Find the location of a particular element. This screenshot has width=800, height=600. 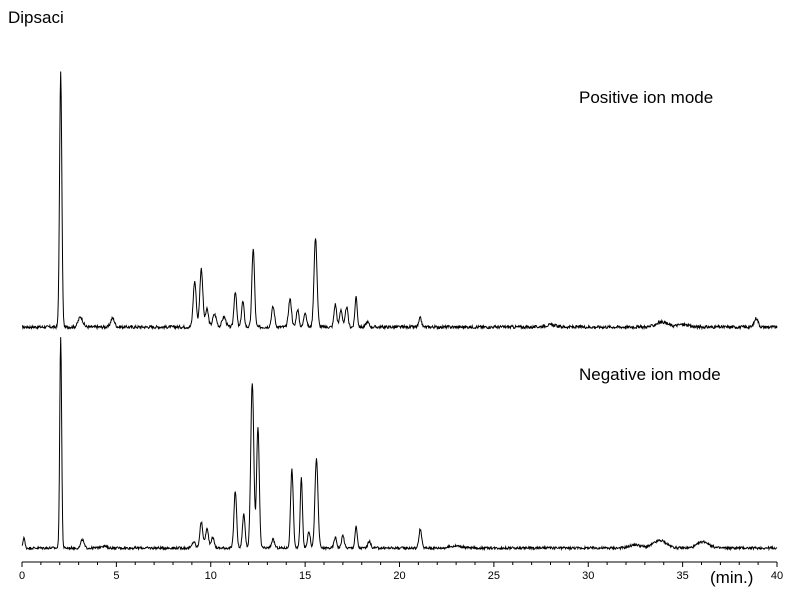

x-tick-label: 0 is located at coordinates (22, 576).